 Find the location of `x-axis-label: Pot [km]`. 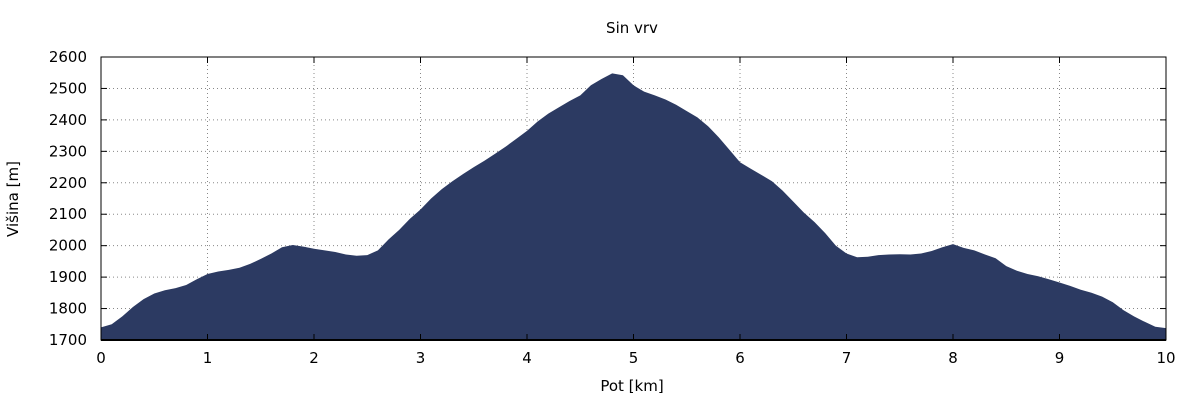

x-axis-label: Pot [km] is located at coordinates (631, 386).